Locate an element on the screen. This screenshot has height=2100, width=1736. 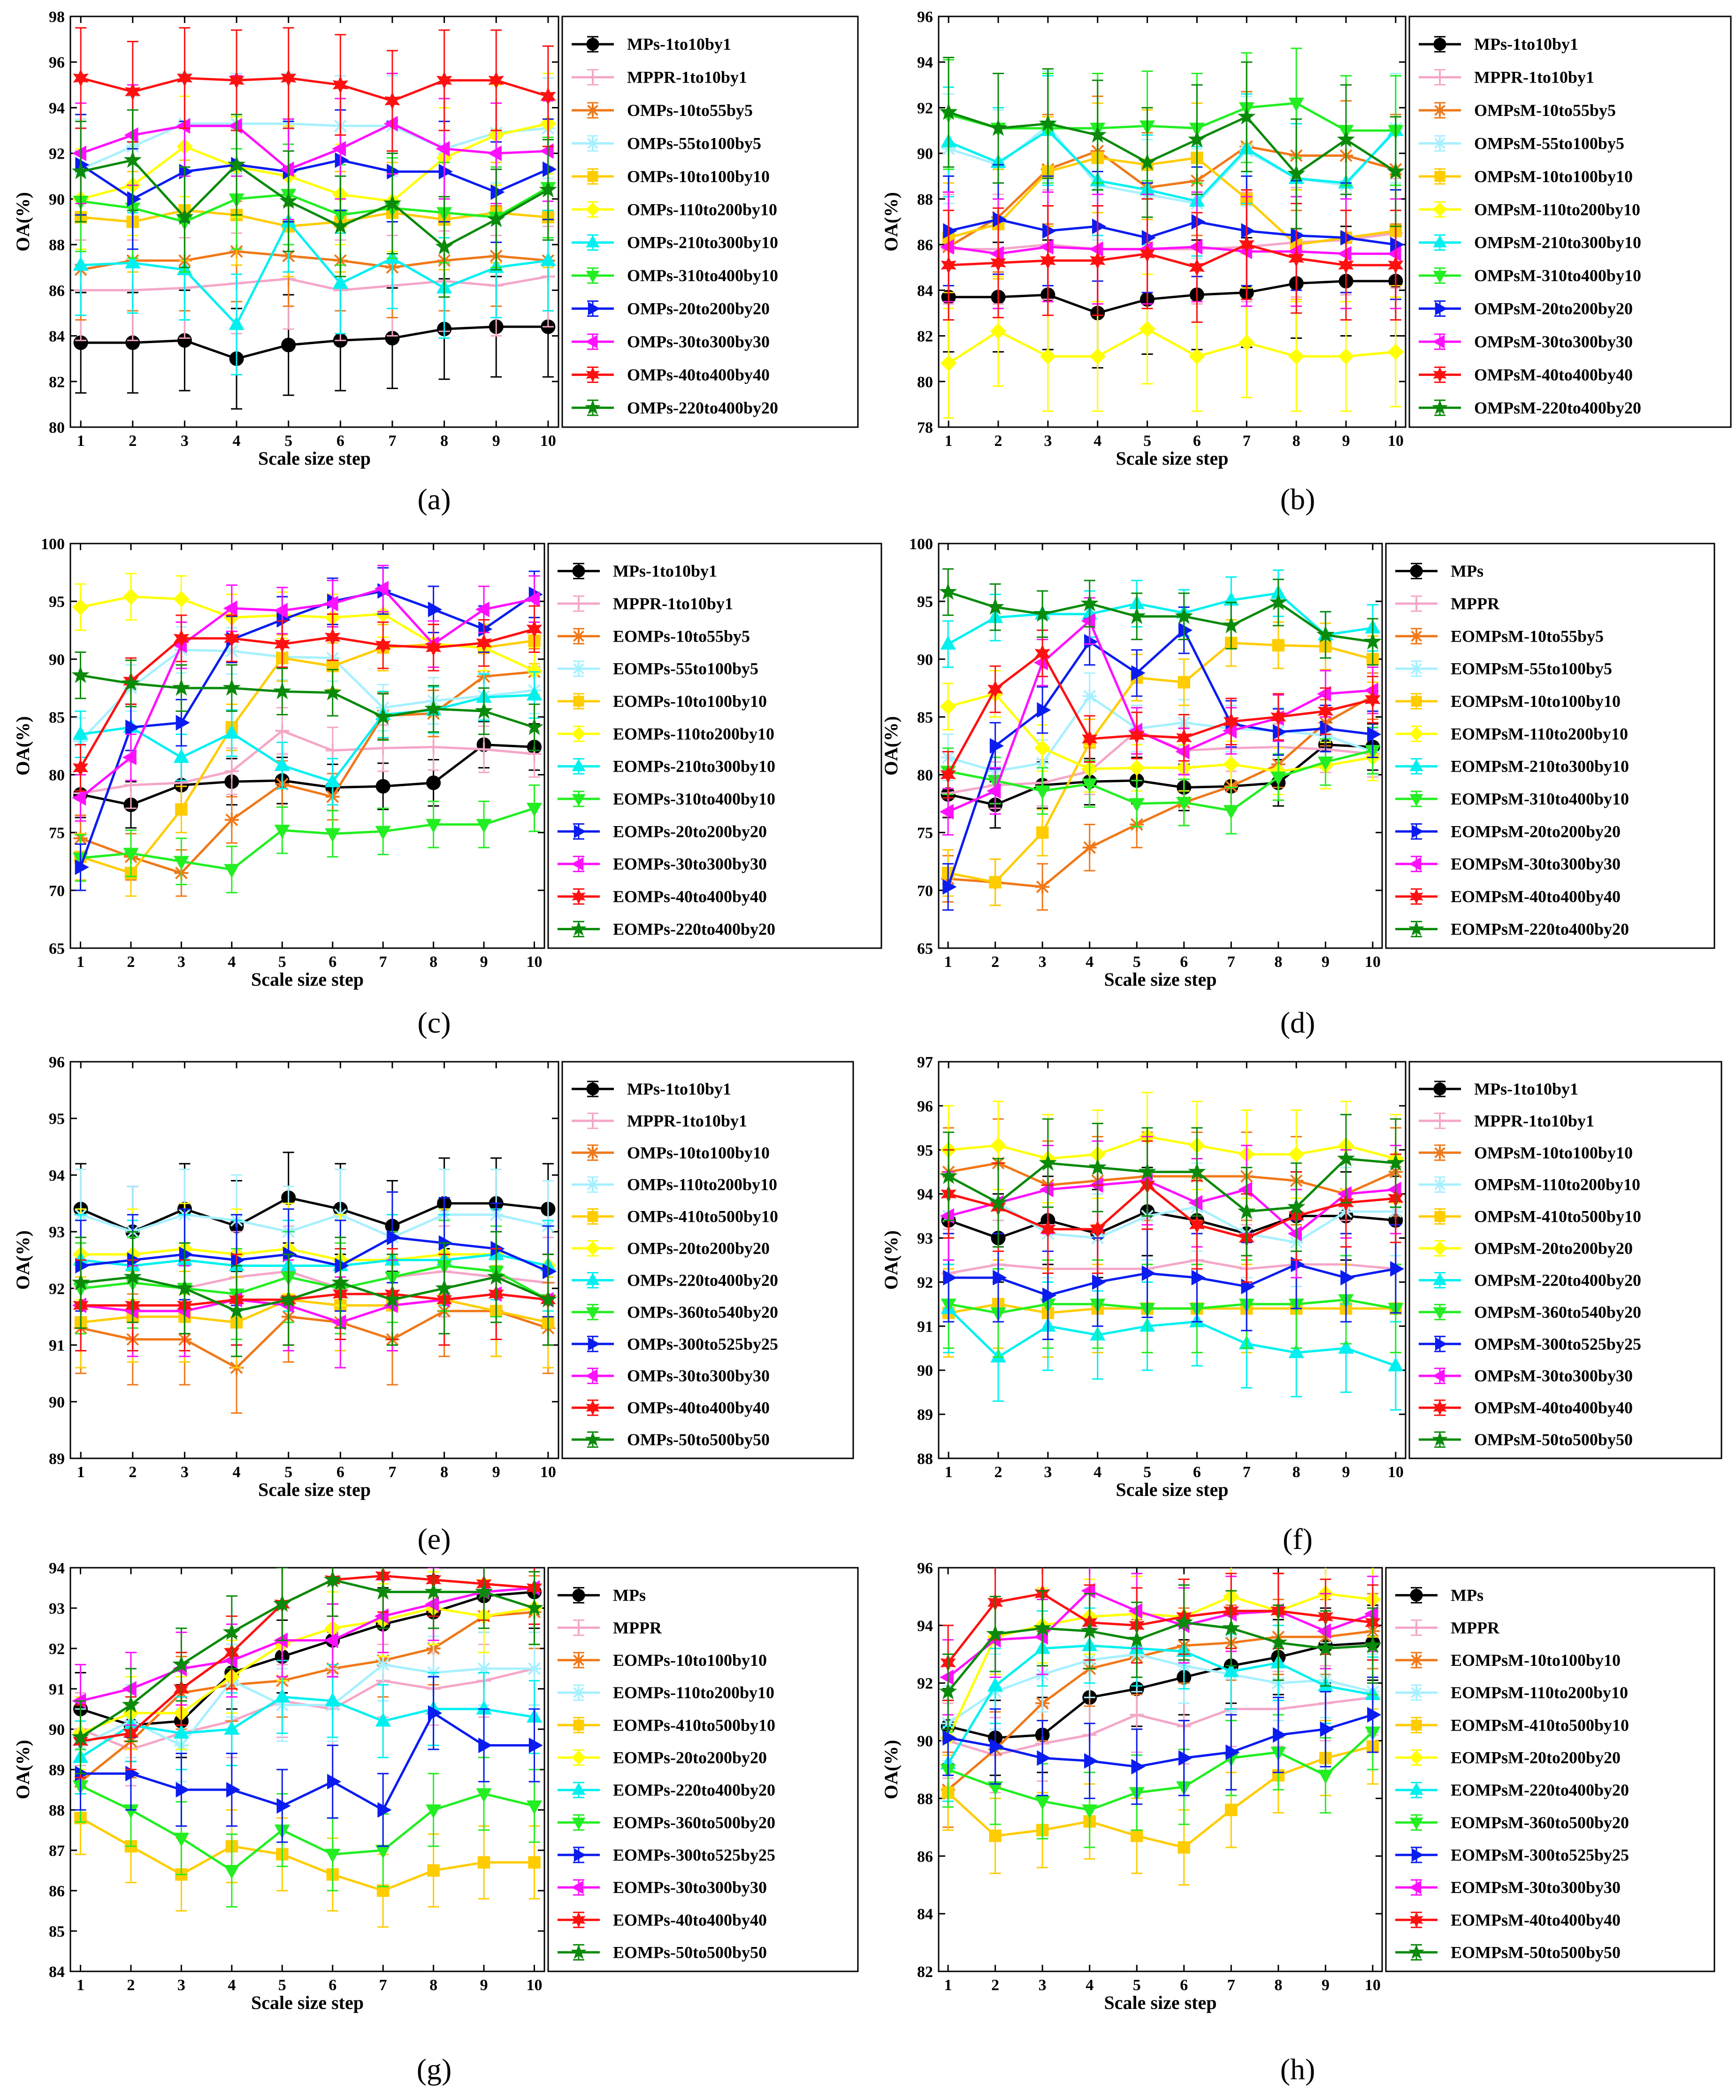
x-tick-label: 3 is located at coordinates (1048, 1473).